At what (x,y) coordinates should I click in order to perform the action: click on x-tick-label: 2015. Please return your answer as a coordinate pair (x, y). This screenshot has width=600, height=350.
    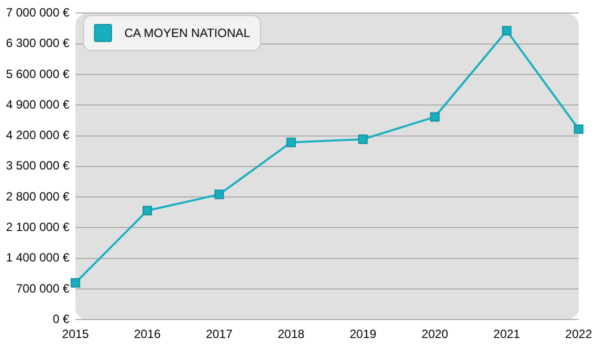
    Looking at the image, I should click on (76, 334).